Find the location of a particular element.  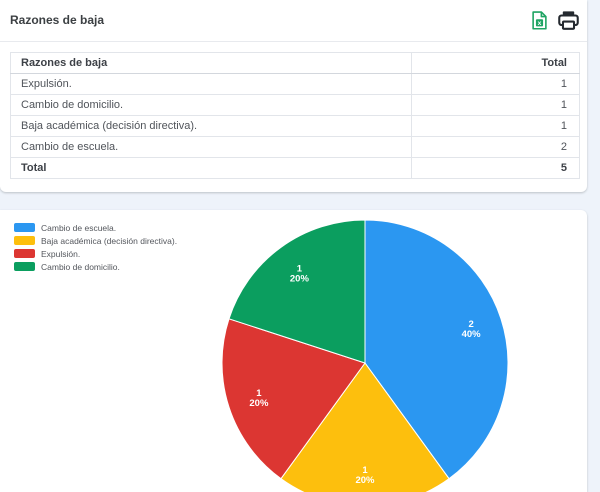

legend-item: Expulsión. is located at coordinates (95, 253).